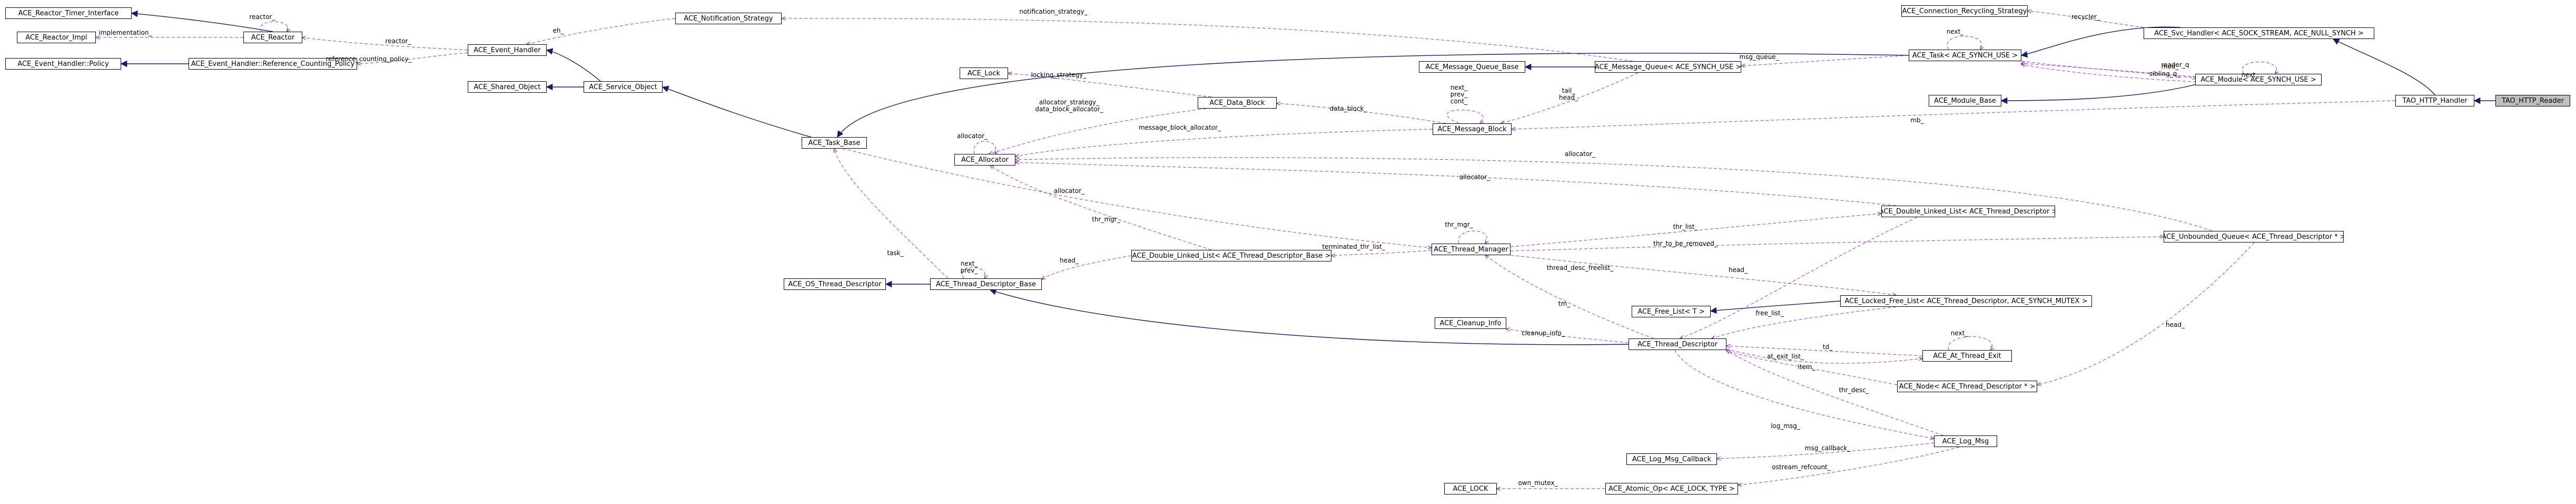 This screenshot has width=2576, height=504. What do you see at coordinates (2085, 17) in the screenshot?
I see `edge-label: recycler_` at bounding box center [2085, 17].